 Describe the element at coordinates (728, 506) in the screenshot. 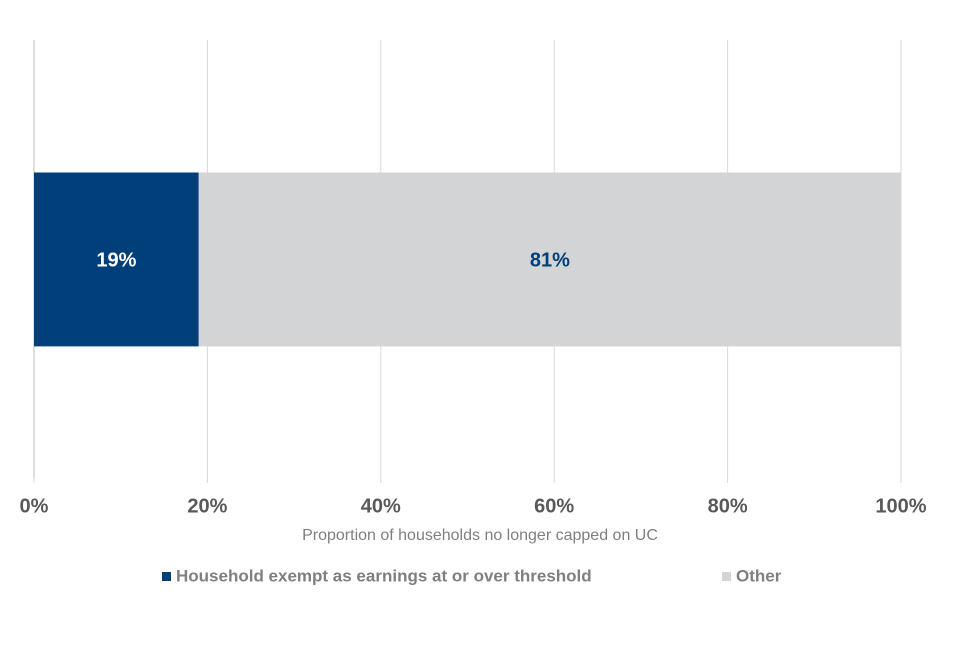

I see `x-tick-label: 80%` at that location.